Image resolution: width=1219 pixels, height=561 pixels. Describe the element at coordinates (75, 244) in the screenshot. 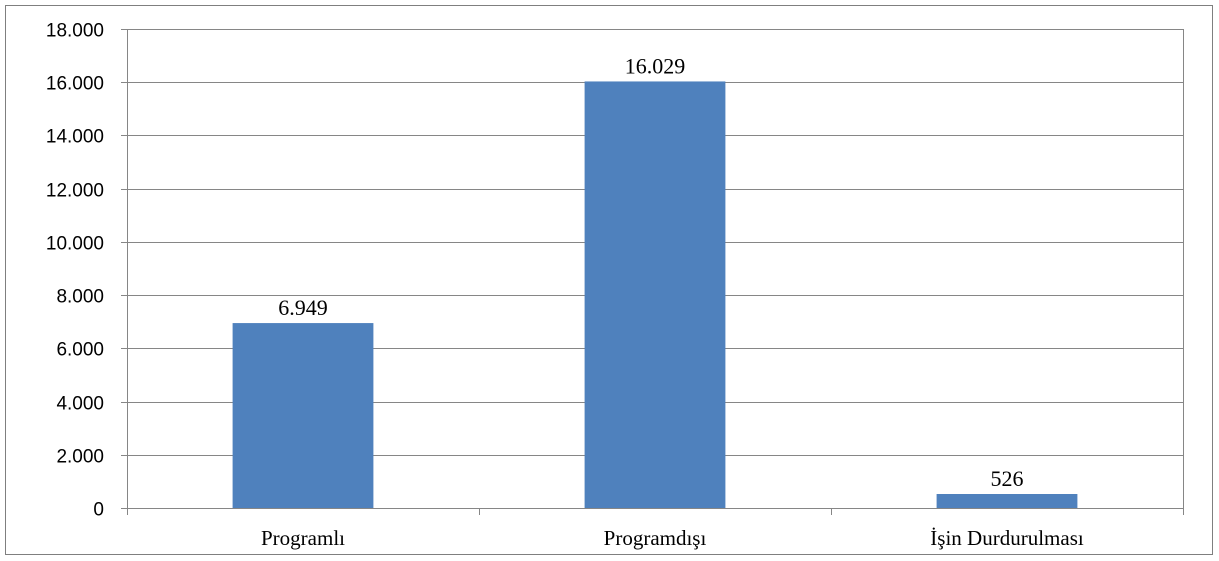

I see `y-tick-label: 10.000` at that location.